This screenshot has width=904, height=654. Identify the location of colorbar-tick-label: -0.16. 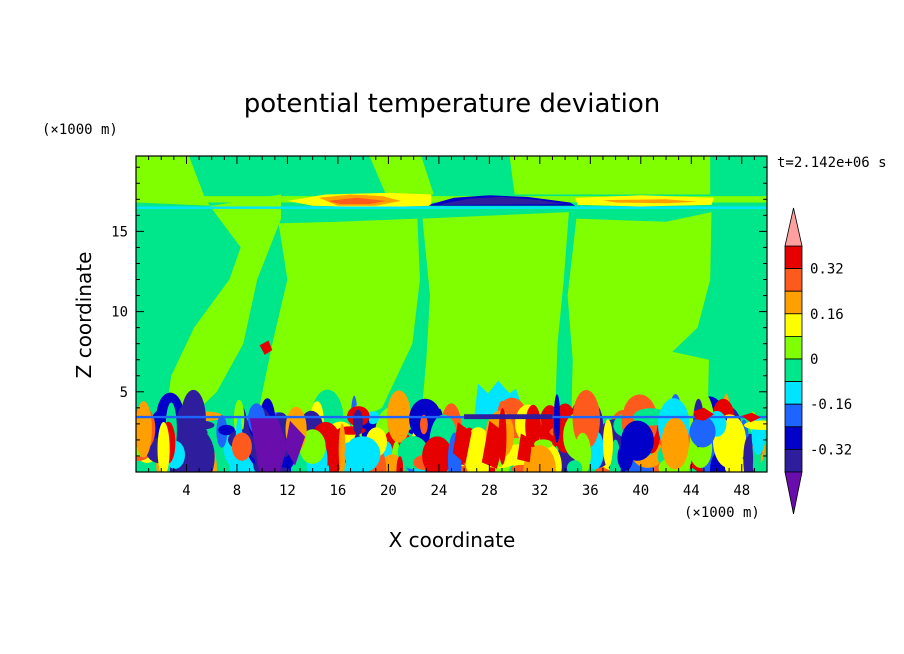
(831, 405).